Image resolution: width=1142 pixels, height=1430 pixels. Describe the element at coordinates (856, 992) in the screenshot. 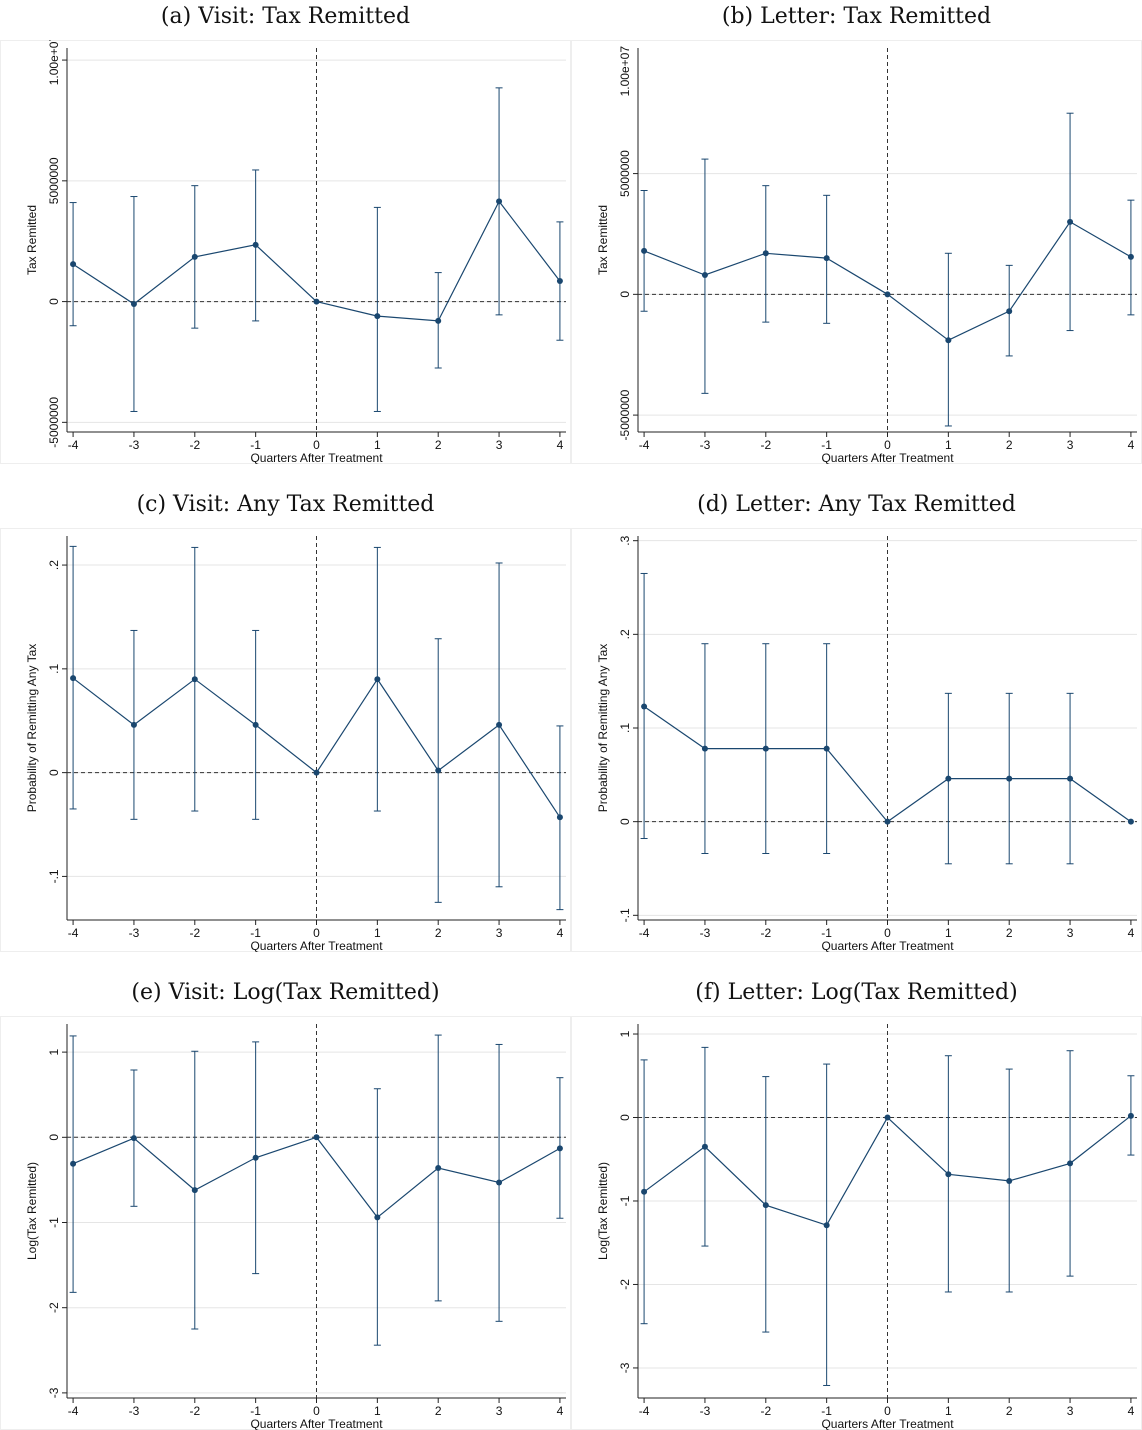

I see `panel-title: (f) Letter: Log(Tax Remitted)` at that location.